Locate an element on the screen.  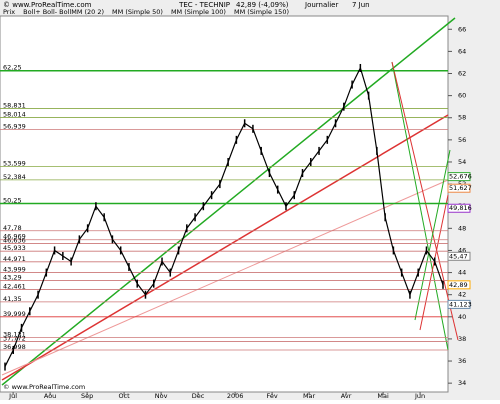
y-tick-label: 38 is located at coordinates (462, 339).